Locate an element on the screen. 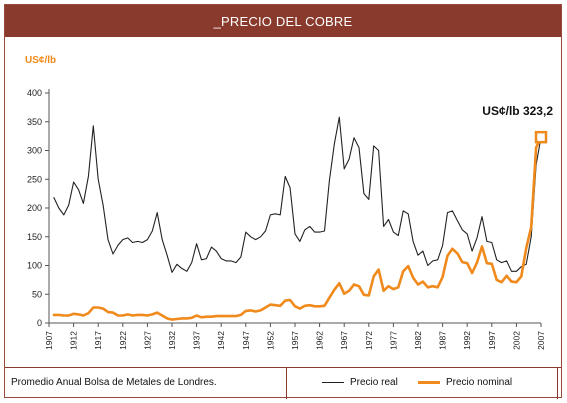 This screenshot has width=567, height=403. y-tick-label: 100 is located at coordinates (34, 266).